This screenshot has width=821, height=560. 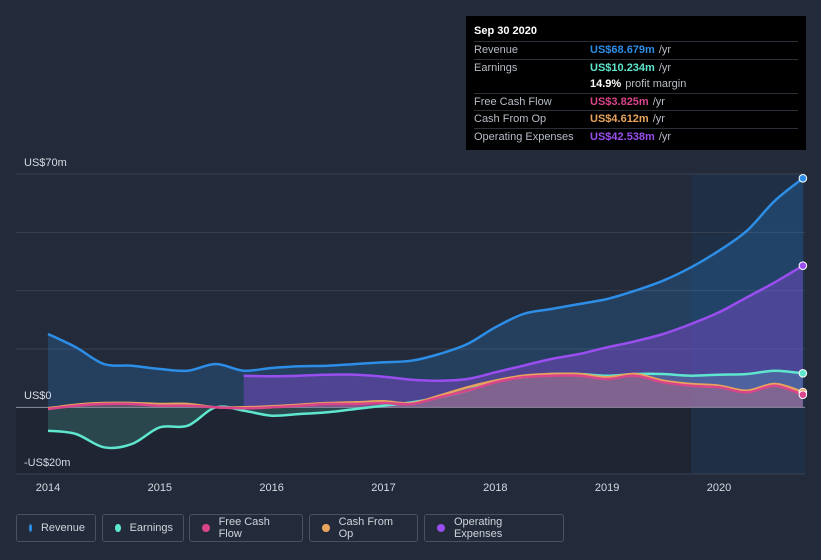 I want to click on tooltip-row-earnings: Earnings US$10.234m /yr, so click(x=636, y=67).